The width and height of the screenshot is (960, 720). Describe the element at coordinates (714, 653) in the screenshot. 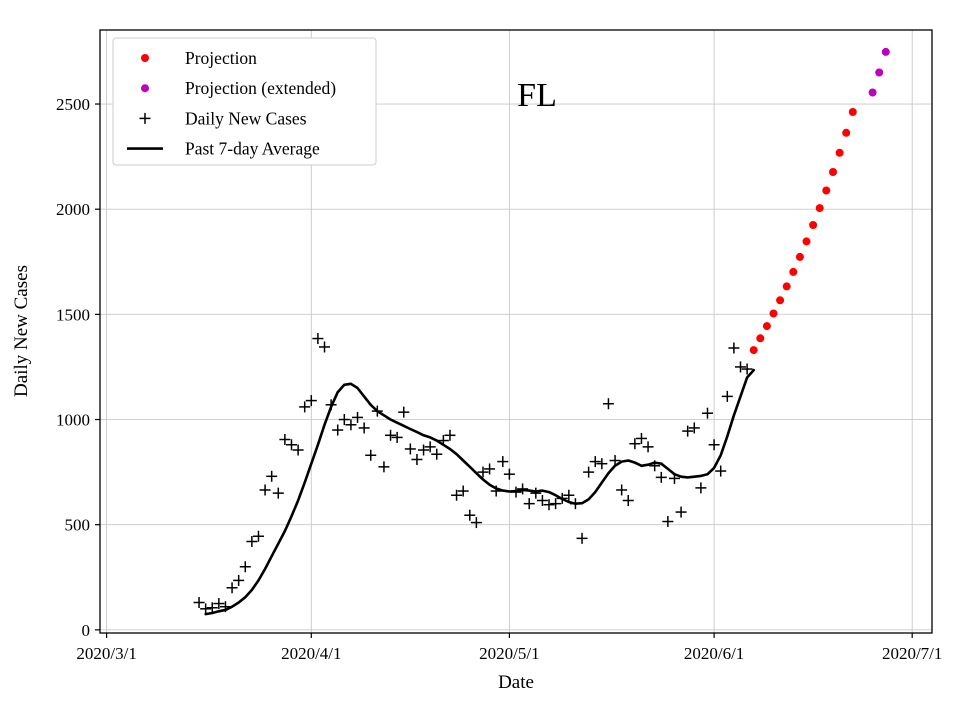

I see `x-tick-label: 2020/6/1` at that location.